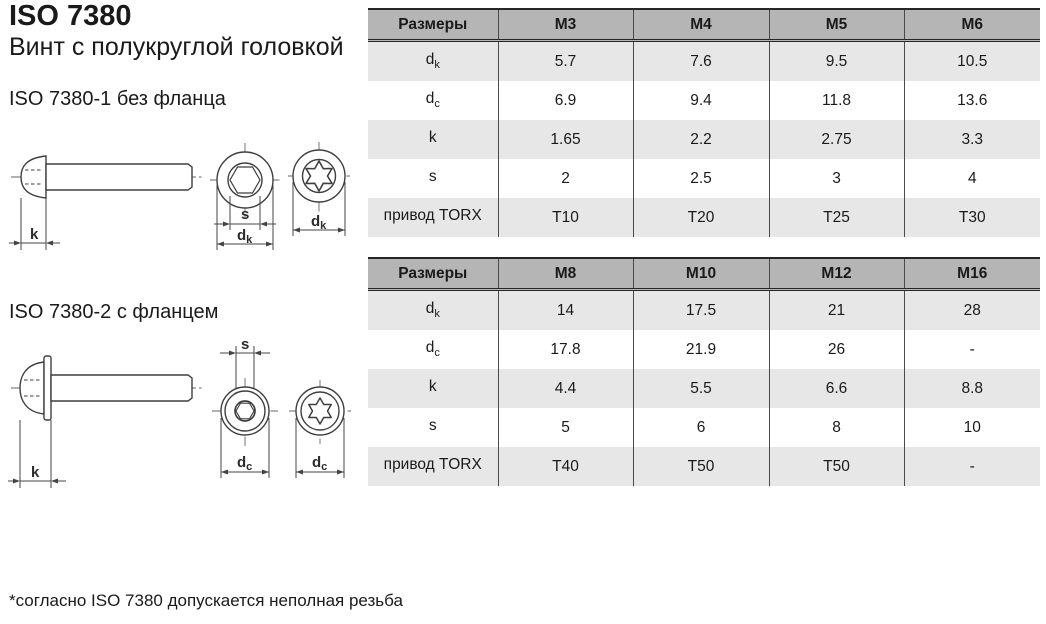  Describe the element at coordinates (117, 99) in the screenshot. I see `section-label-iso7380-1: ISO 7380-1 без фланца` at that location.